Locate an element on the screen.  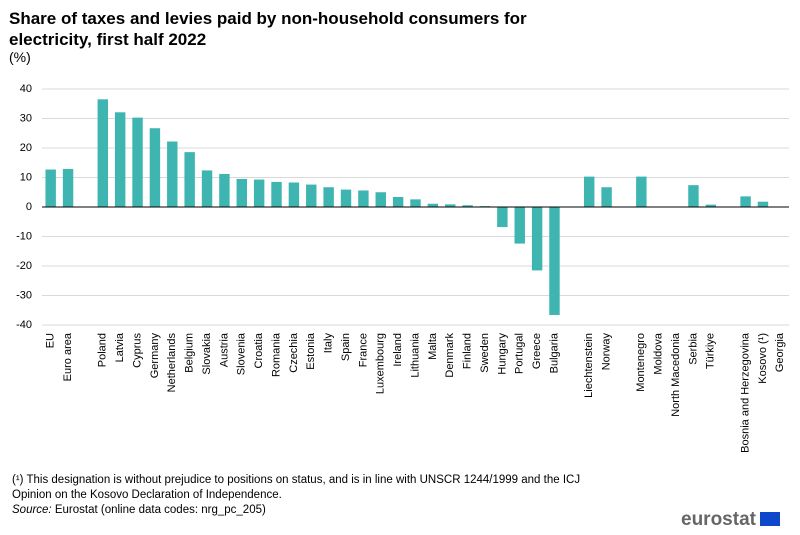
x-tick-label: Serbia is located at coordinates (693, 348).